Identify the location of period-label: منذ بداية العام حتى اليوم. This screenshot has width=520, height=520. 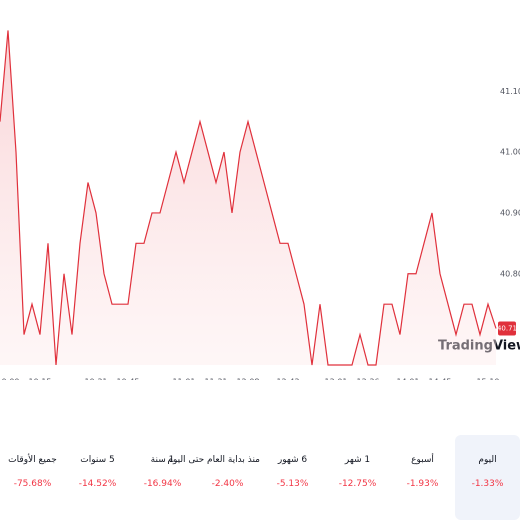
(213, 460).